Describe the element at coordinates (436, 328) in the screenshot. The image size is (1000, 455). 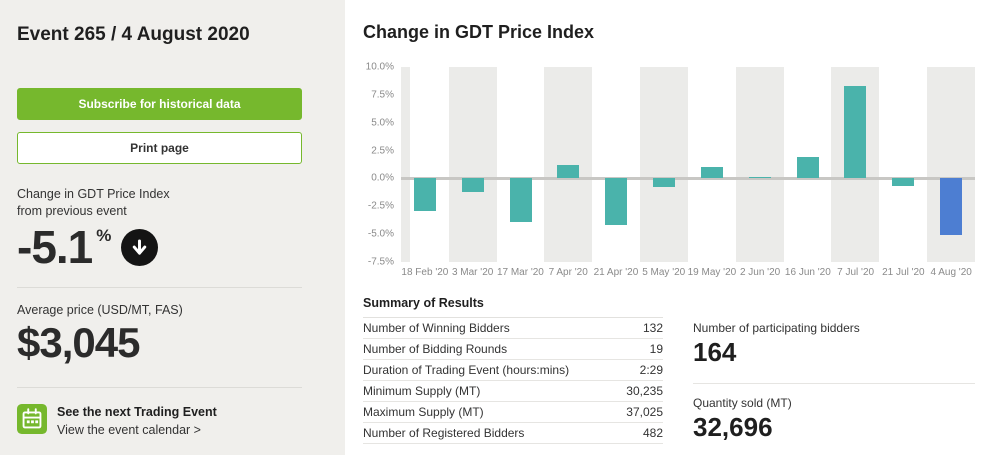
I see `table-row-label: Number of Winning Bidders` at that location.